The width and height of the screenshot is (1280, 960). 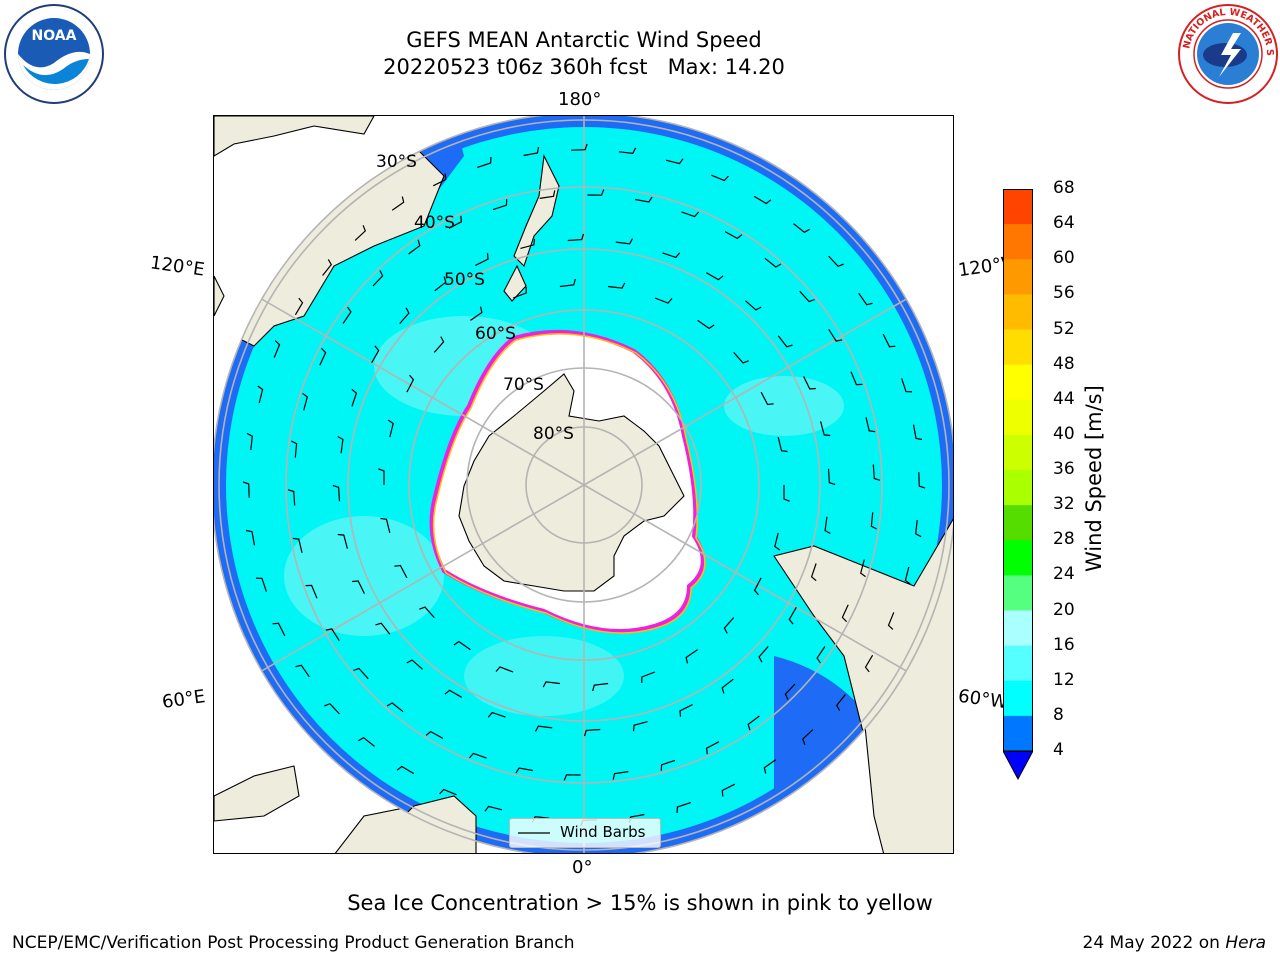 I want to click on colorbar-tick-label: 12, so click(x=1064, y=679).